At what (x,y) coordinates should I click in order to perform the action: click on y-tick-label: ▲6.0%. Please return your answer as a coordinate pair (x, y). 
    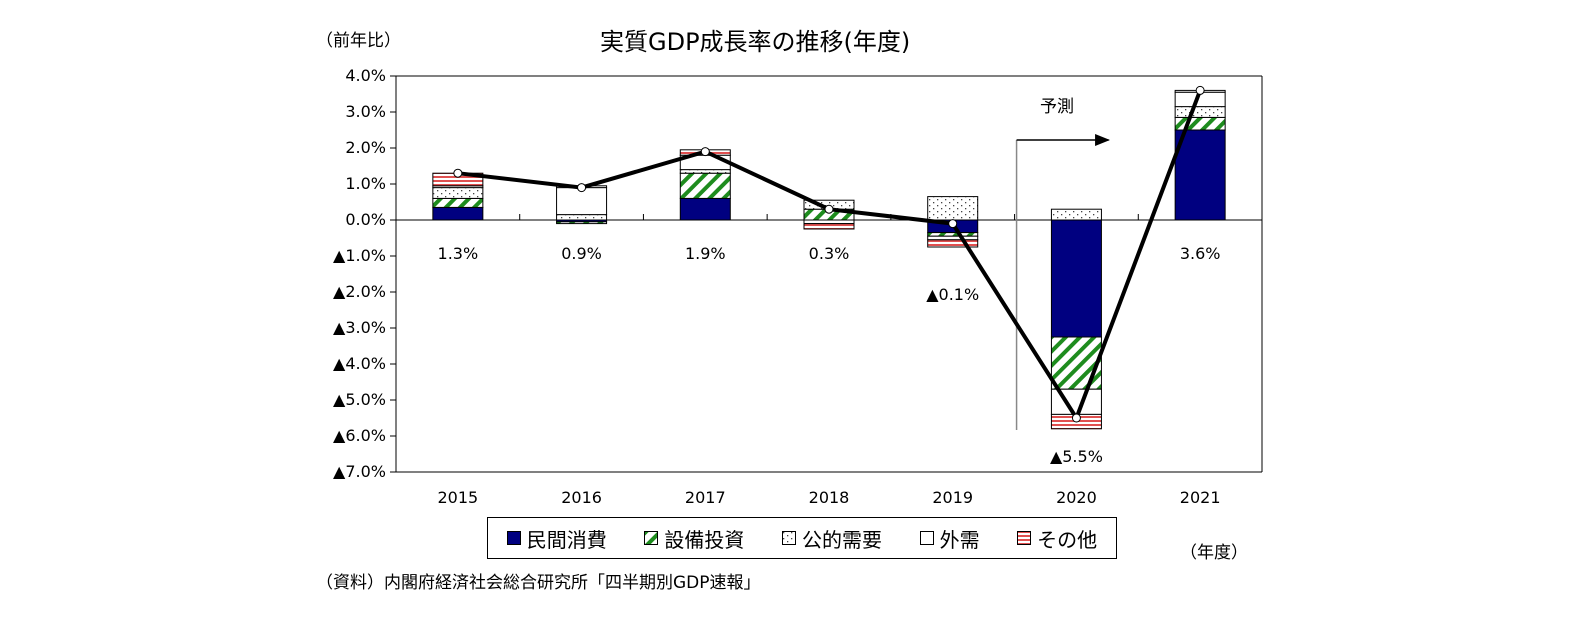
    Looking at the image, I should click on (359, 435).